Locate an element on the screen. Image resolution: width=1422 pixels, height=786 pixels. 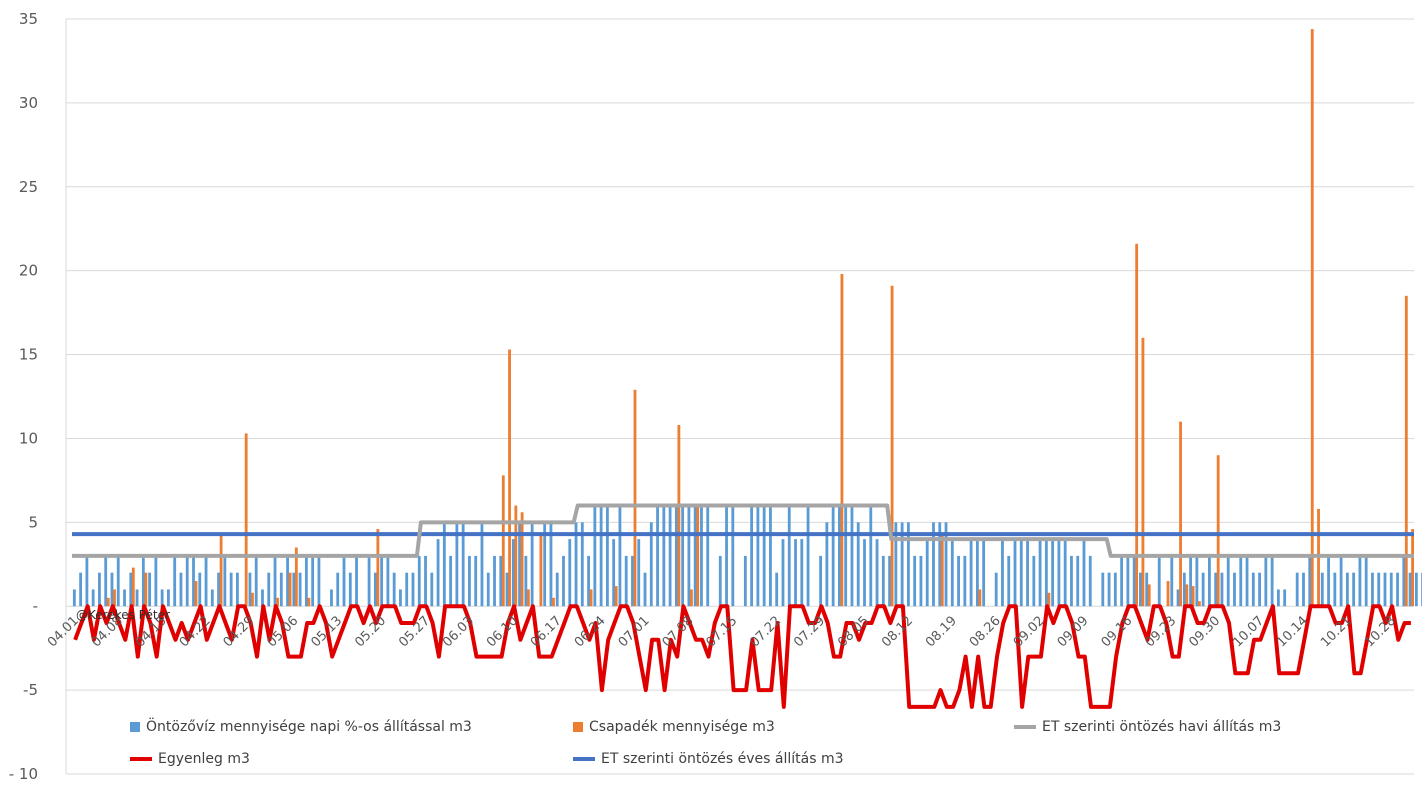
x-tick-label: 07.01 is located at coordinates (634, 631).